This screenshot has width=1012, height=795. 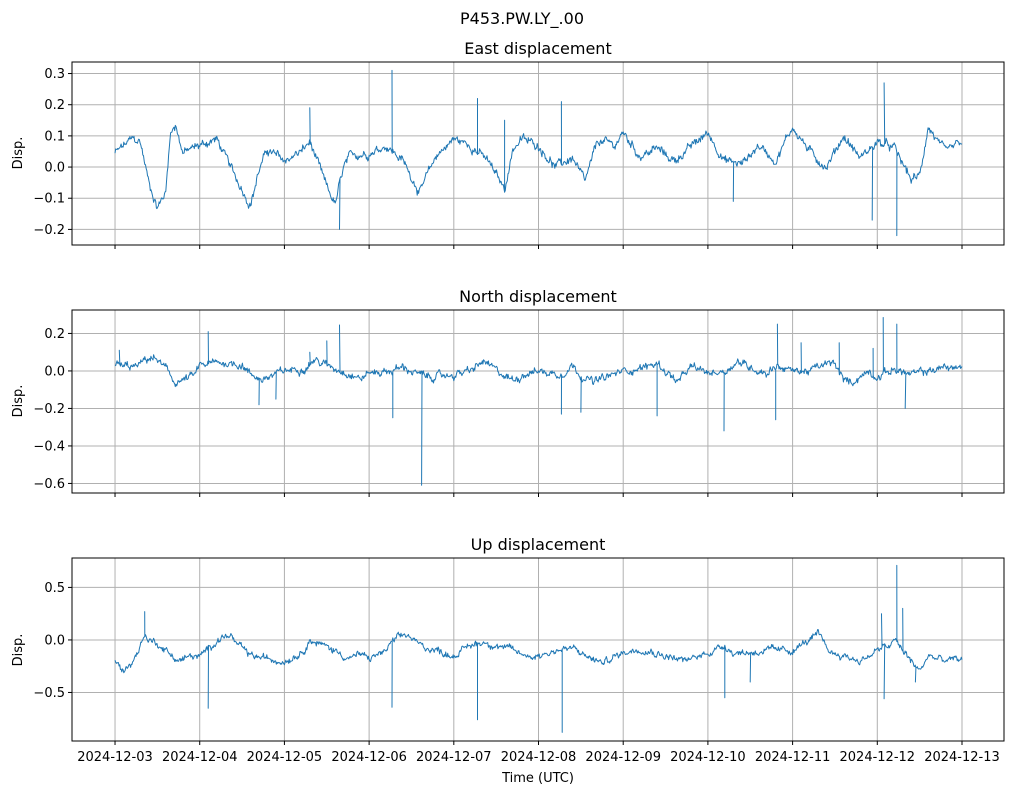 What do you see at coordinates (18, 650) in the screenshot?
I see `up-y-axis-label: Disp.` at bounding box center [18, 650].